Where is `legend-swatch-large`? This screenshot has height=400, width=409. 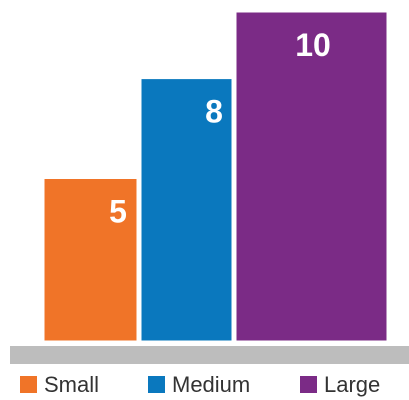
legend-swatch-large is located at coordinates (308, 384).